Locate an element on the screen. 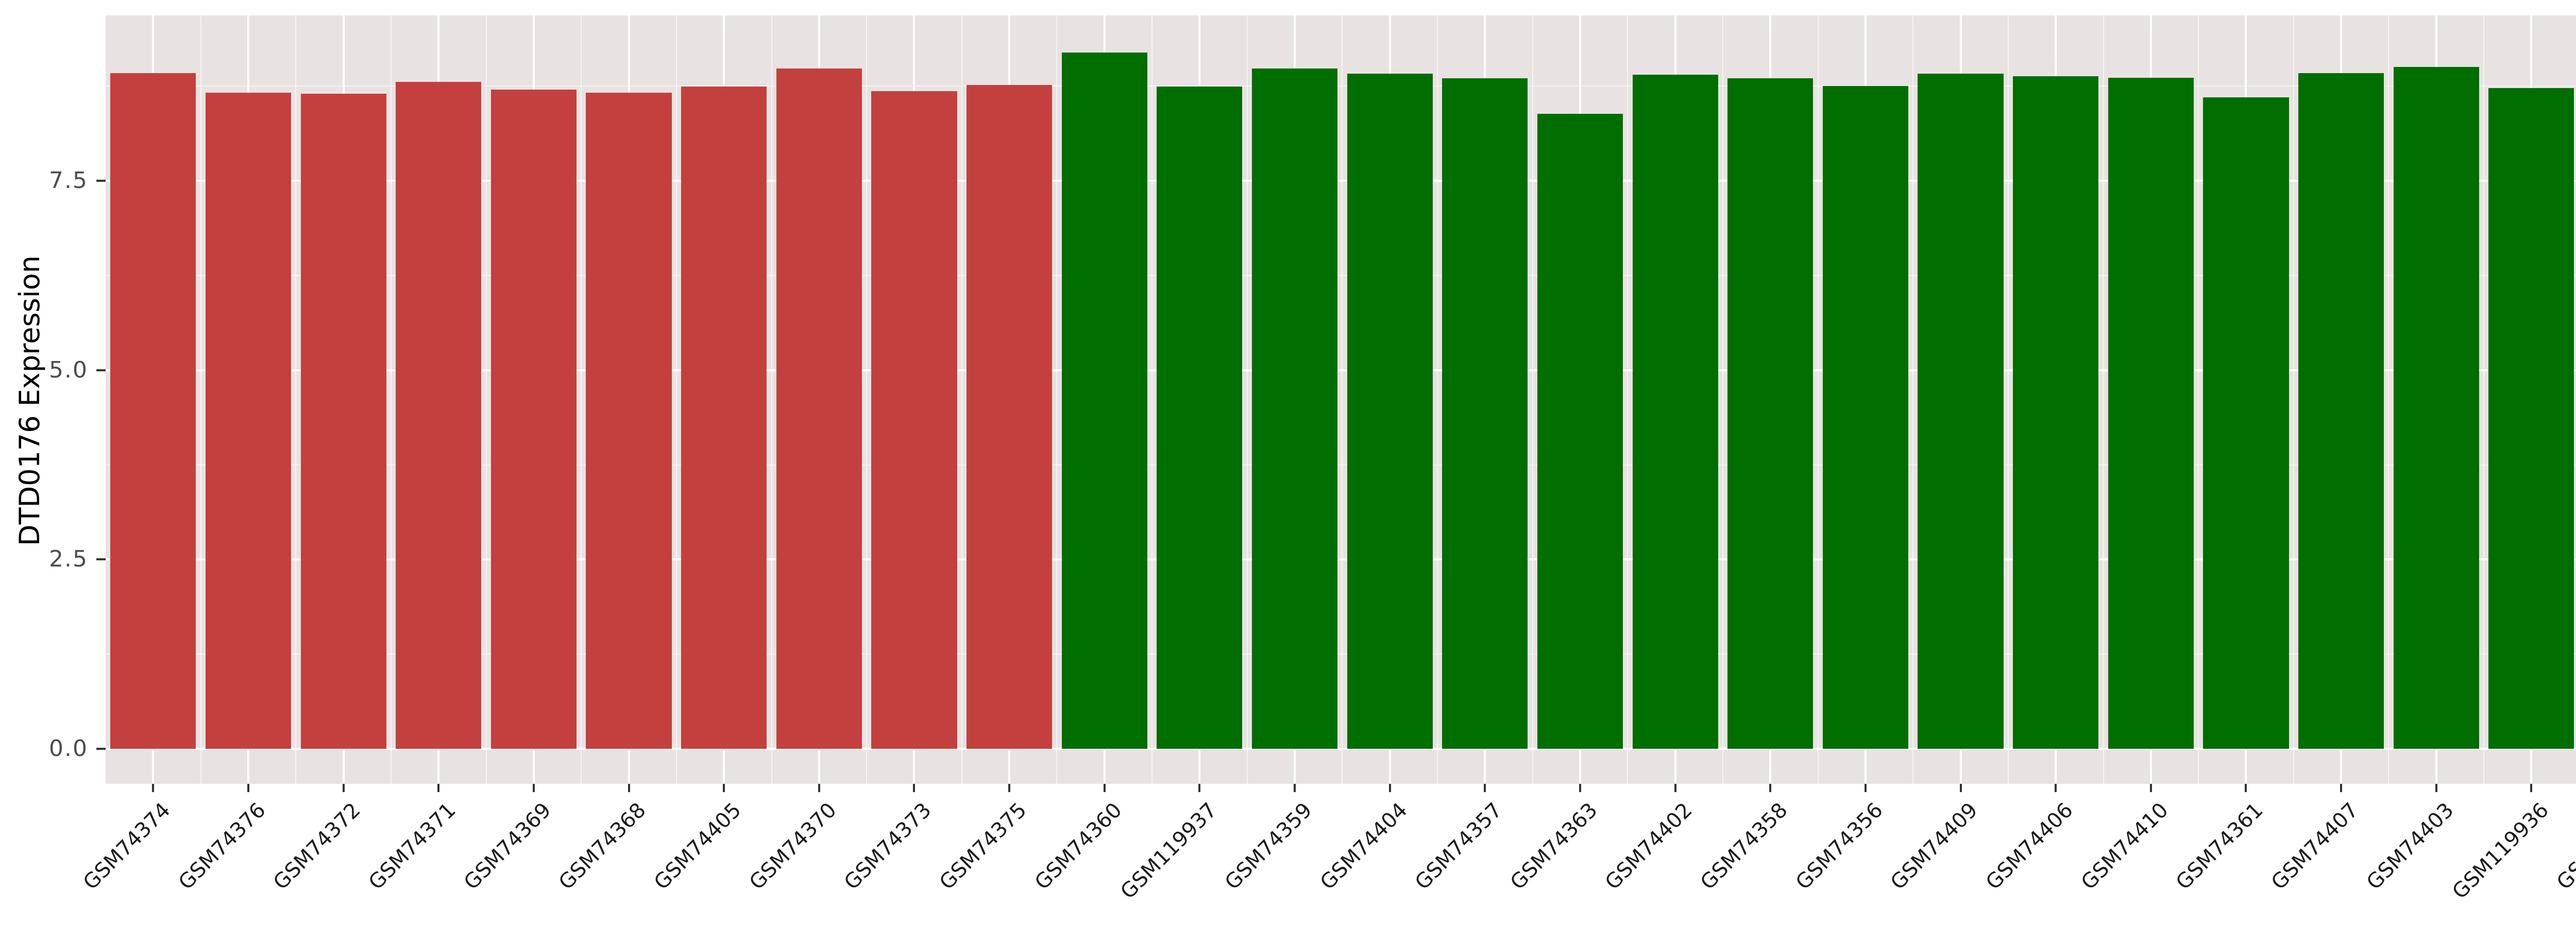  x-tick-label: GSM74370 is located at coordinates (792, 847).